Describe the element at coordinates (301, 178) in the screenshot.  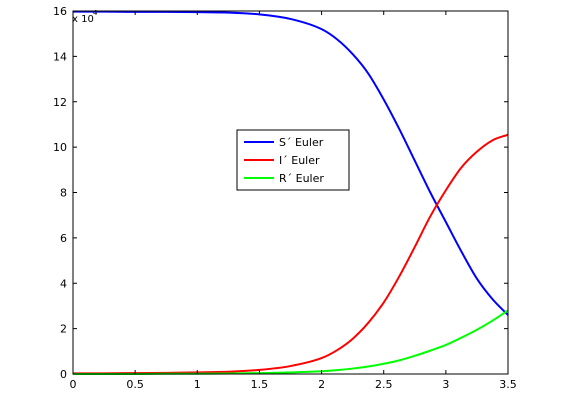
I see `legend-label-2: R´ Euler` at that location.